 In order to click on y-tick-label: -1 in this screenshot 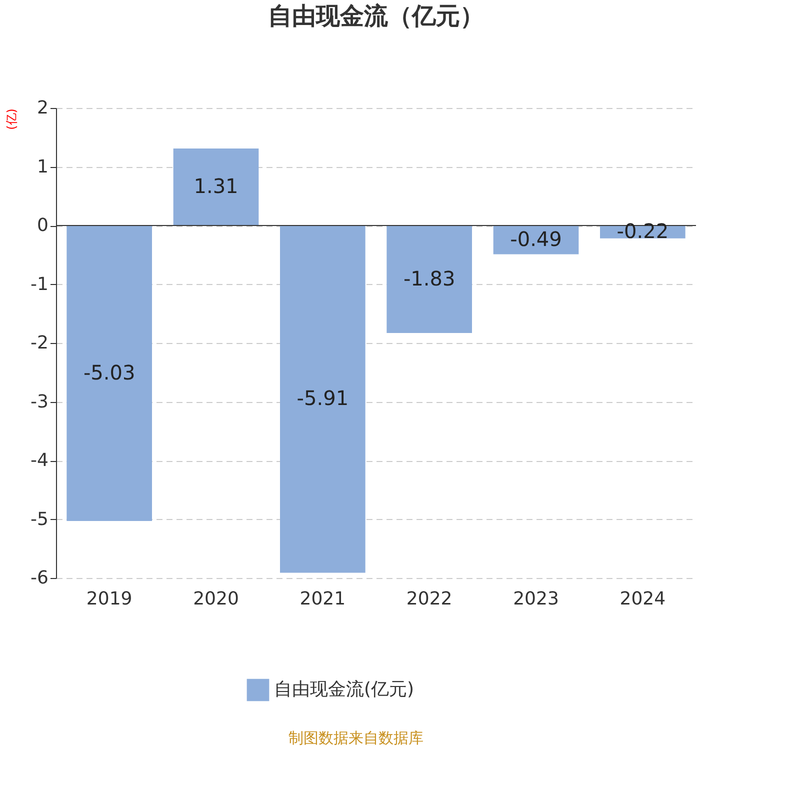, I will do `click(39, 284)`.